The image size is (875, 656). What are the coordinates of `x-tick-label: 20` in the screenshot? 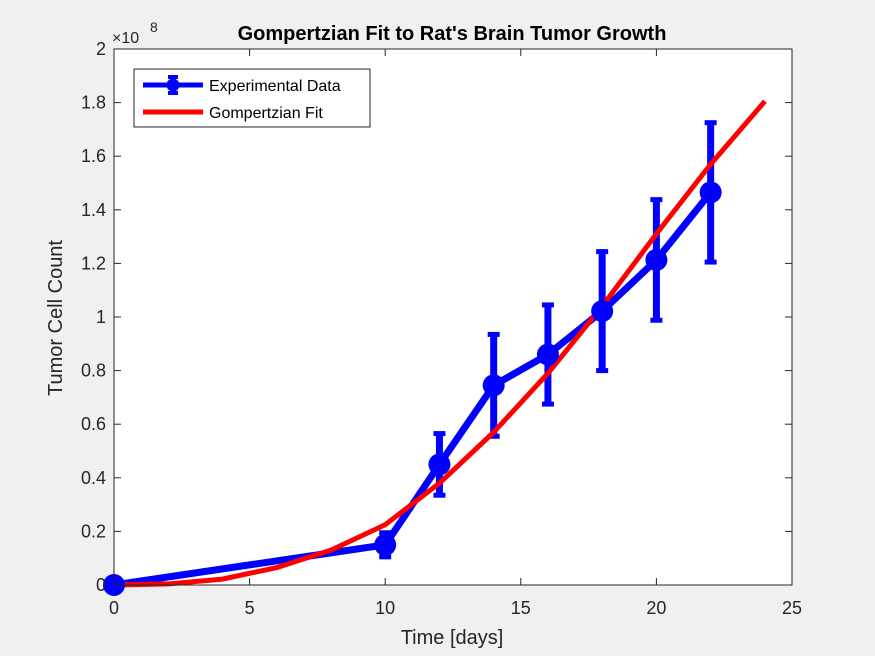 It's located at (656, 608).